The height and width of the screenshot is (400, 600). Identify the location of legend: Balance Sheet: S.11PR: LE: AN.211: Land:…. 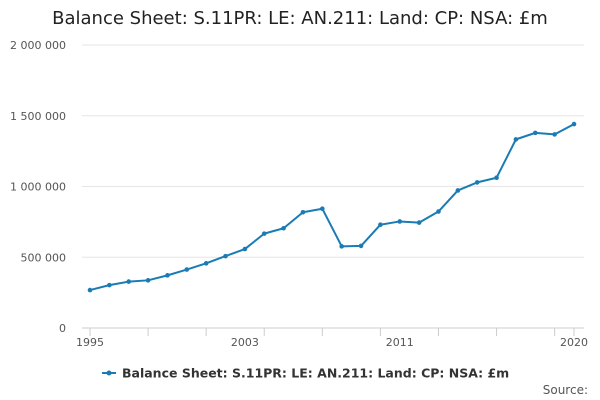
(305, 373).